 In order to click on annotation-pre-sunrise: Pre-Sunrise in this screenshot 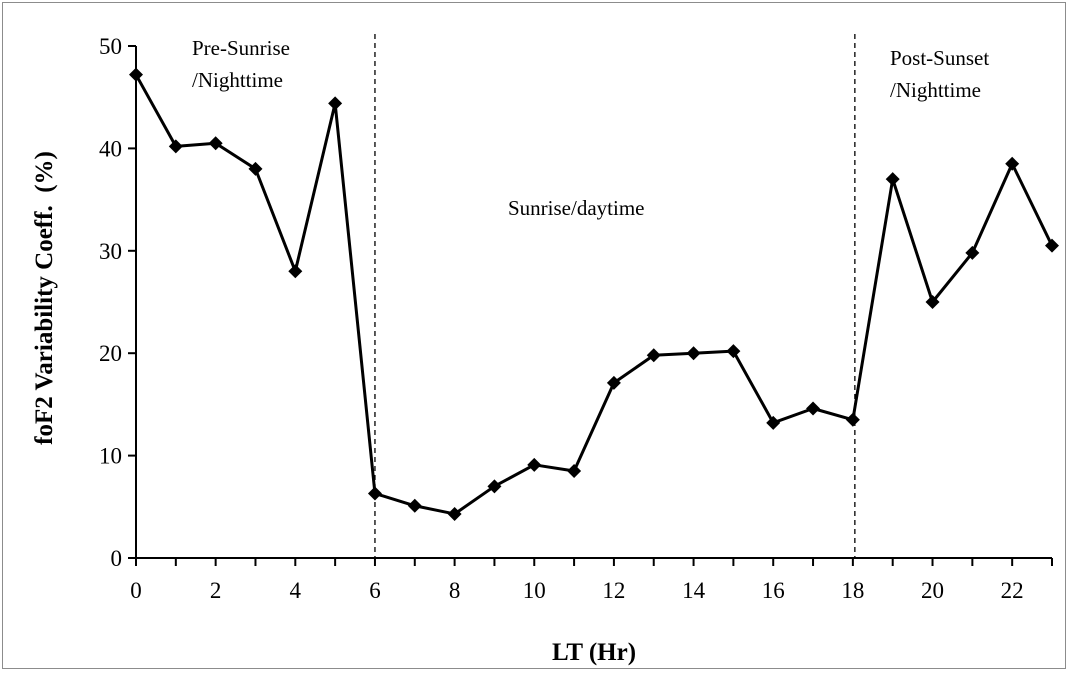, I will do `click(241, 48)`.